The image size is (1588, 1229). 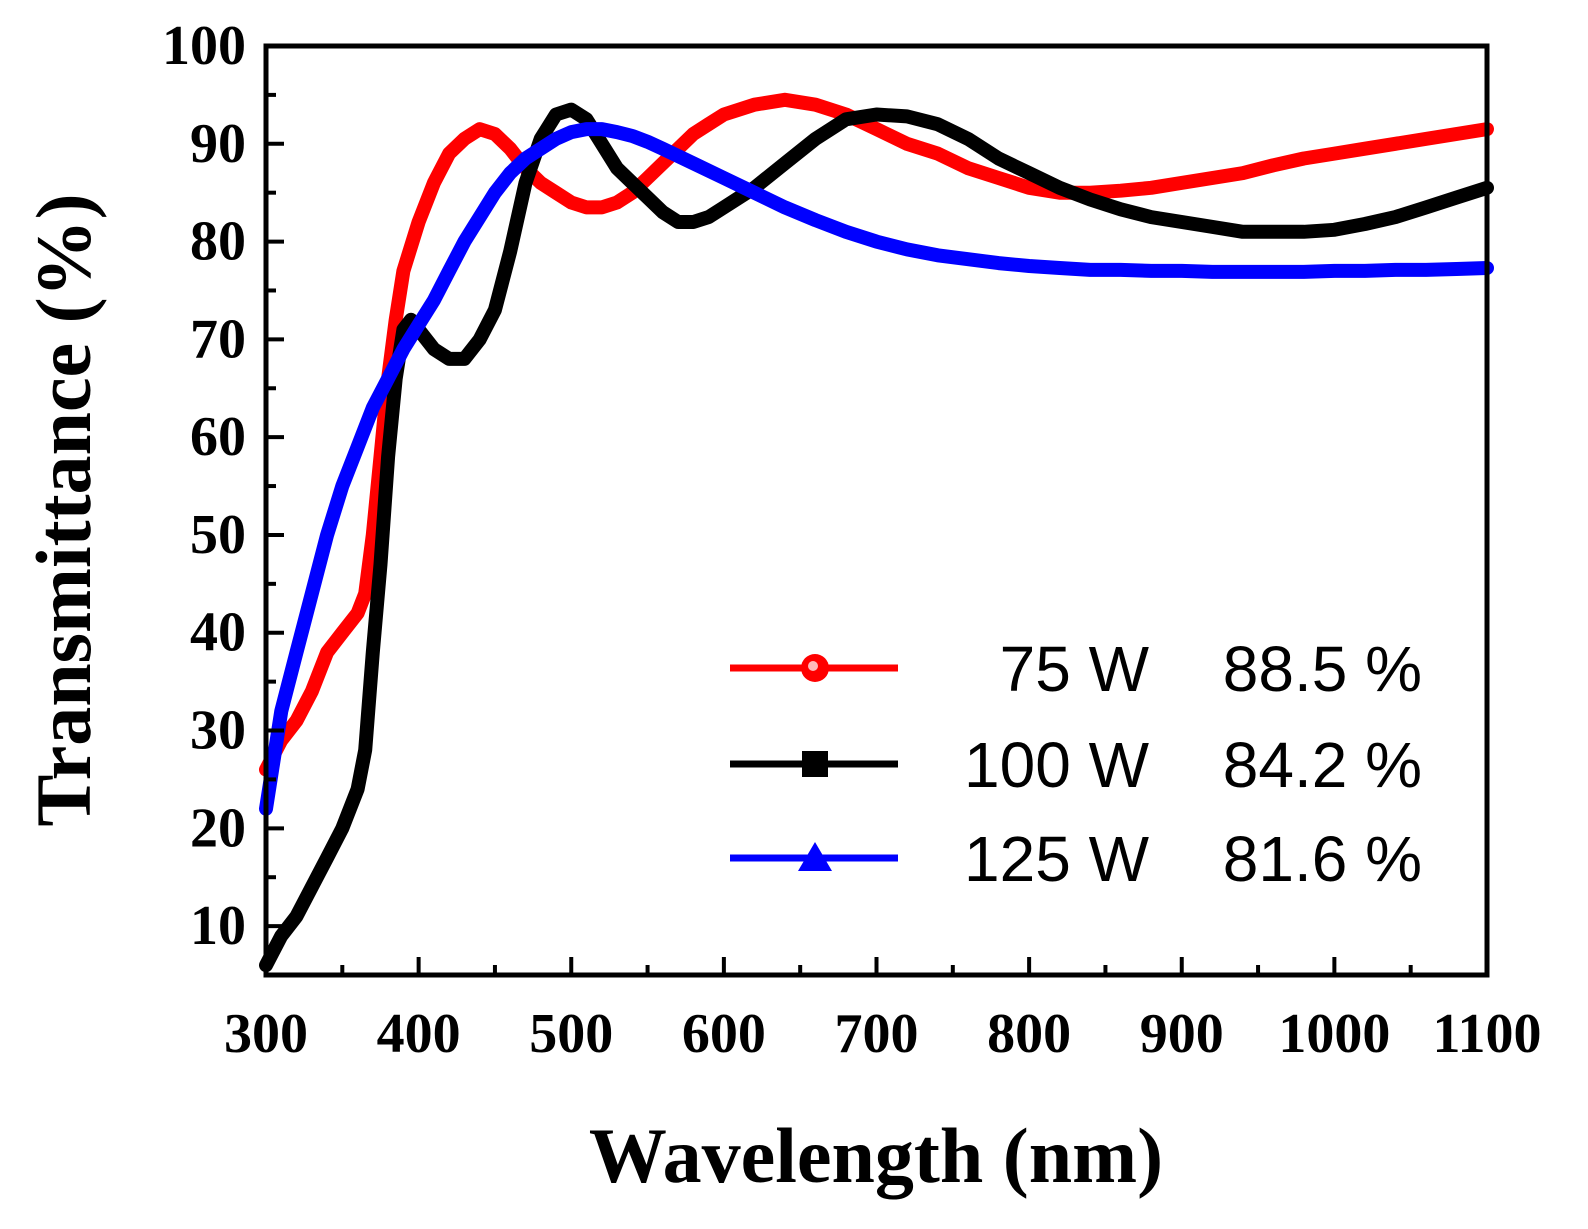 What do you see at coordinates (1487, 1034) in the screenshot?
I see `x-tick-label: 1100` at bounding box center [1487, 1034].